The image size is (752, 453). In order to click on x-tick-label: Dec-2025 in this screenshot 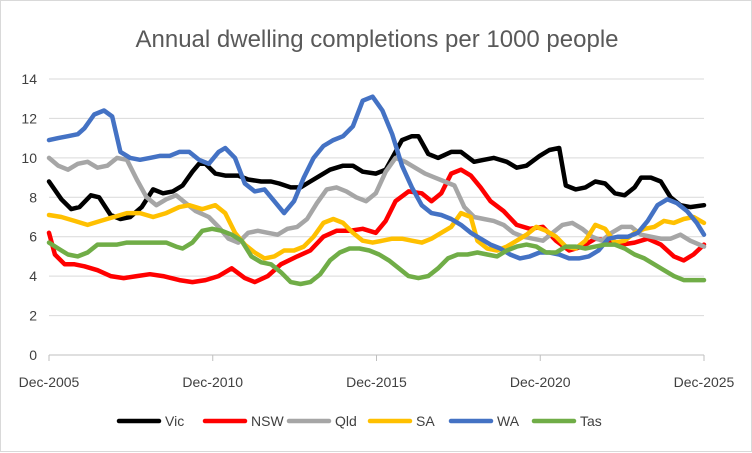, I will do `click(704, 382)`.